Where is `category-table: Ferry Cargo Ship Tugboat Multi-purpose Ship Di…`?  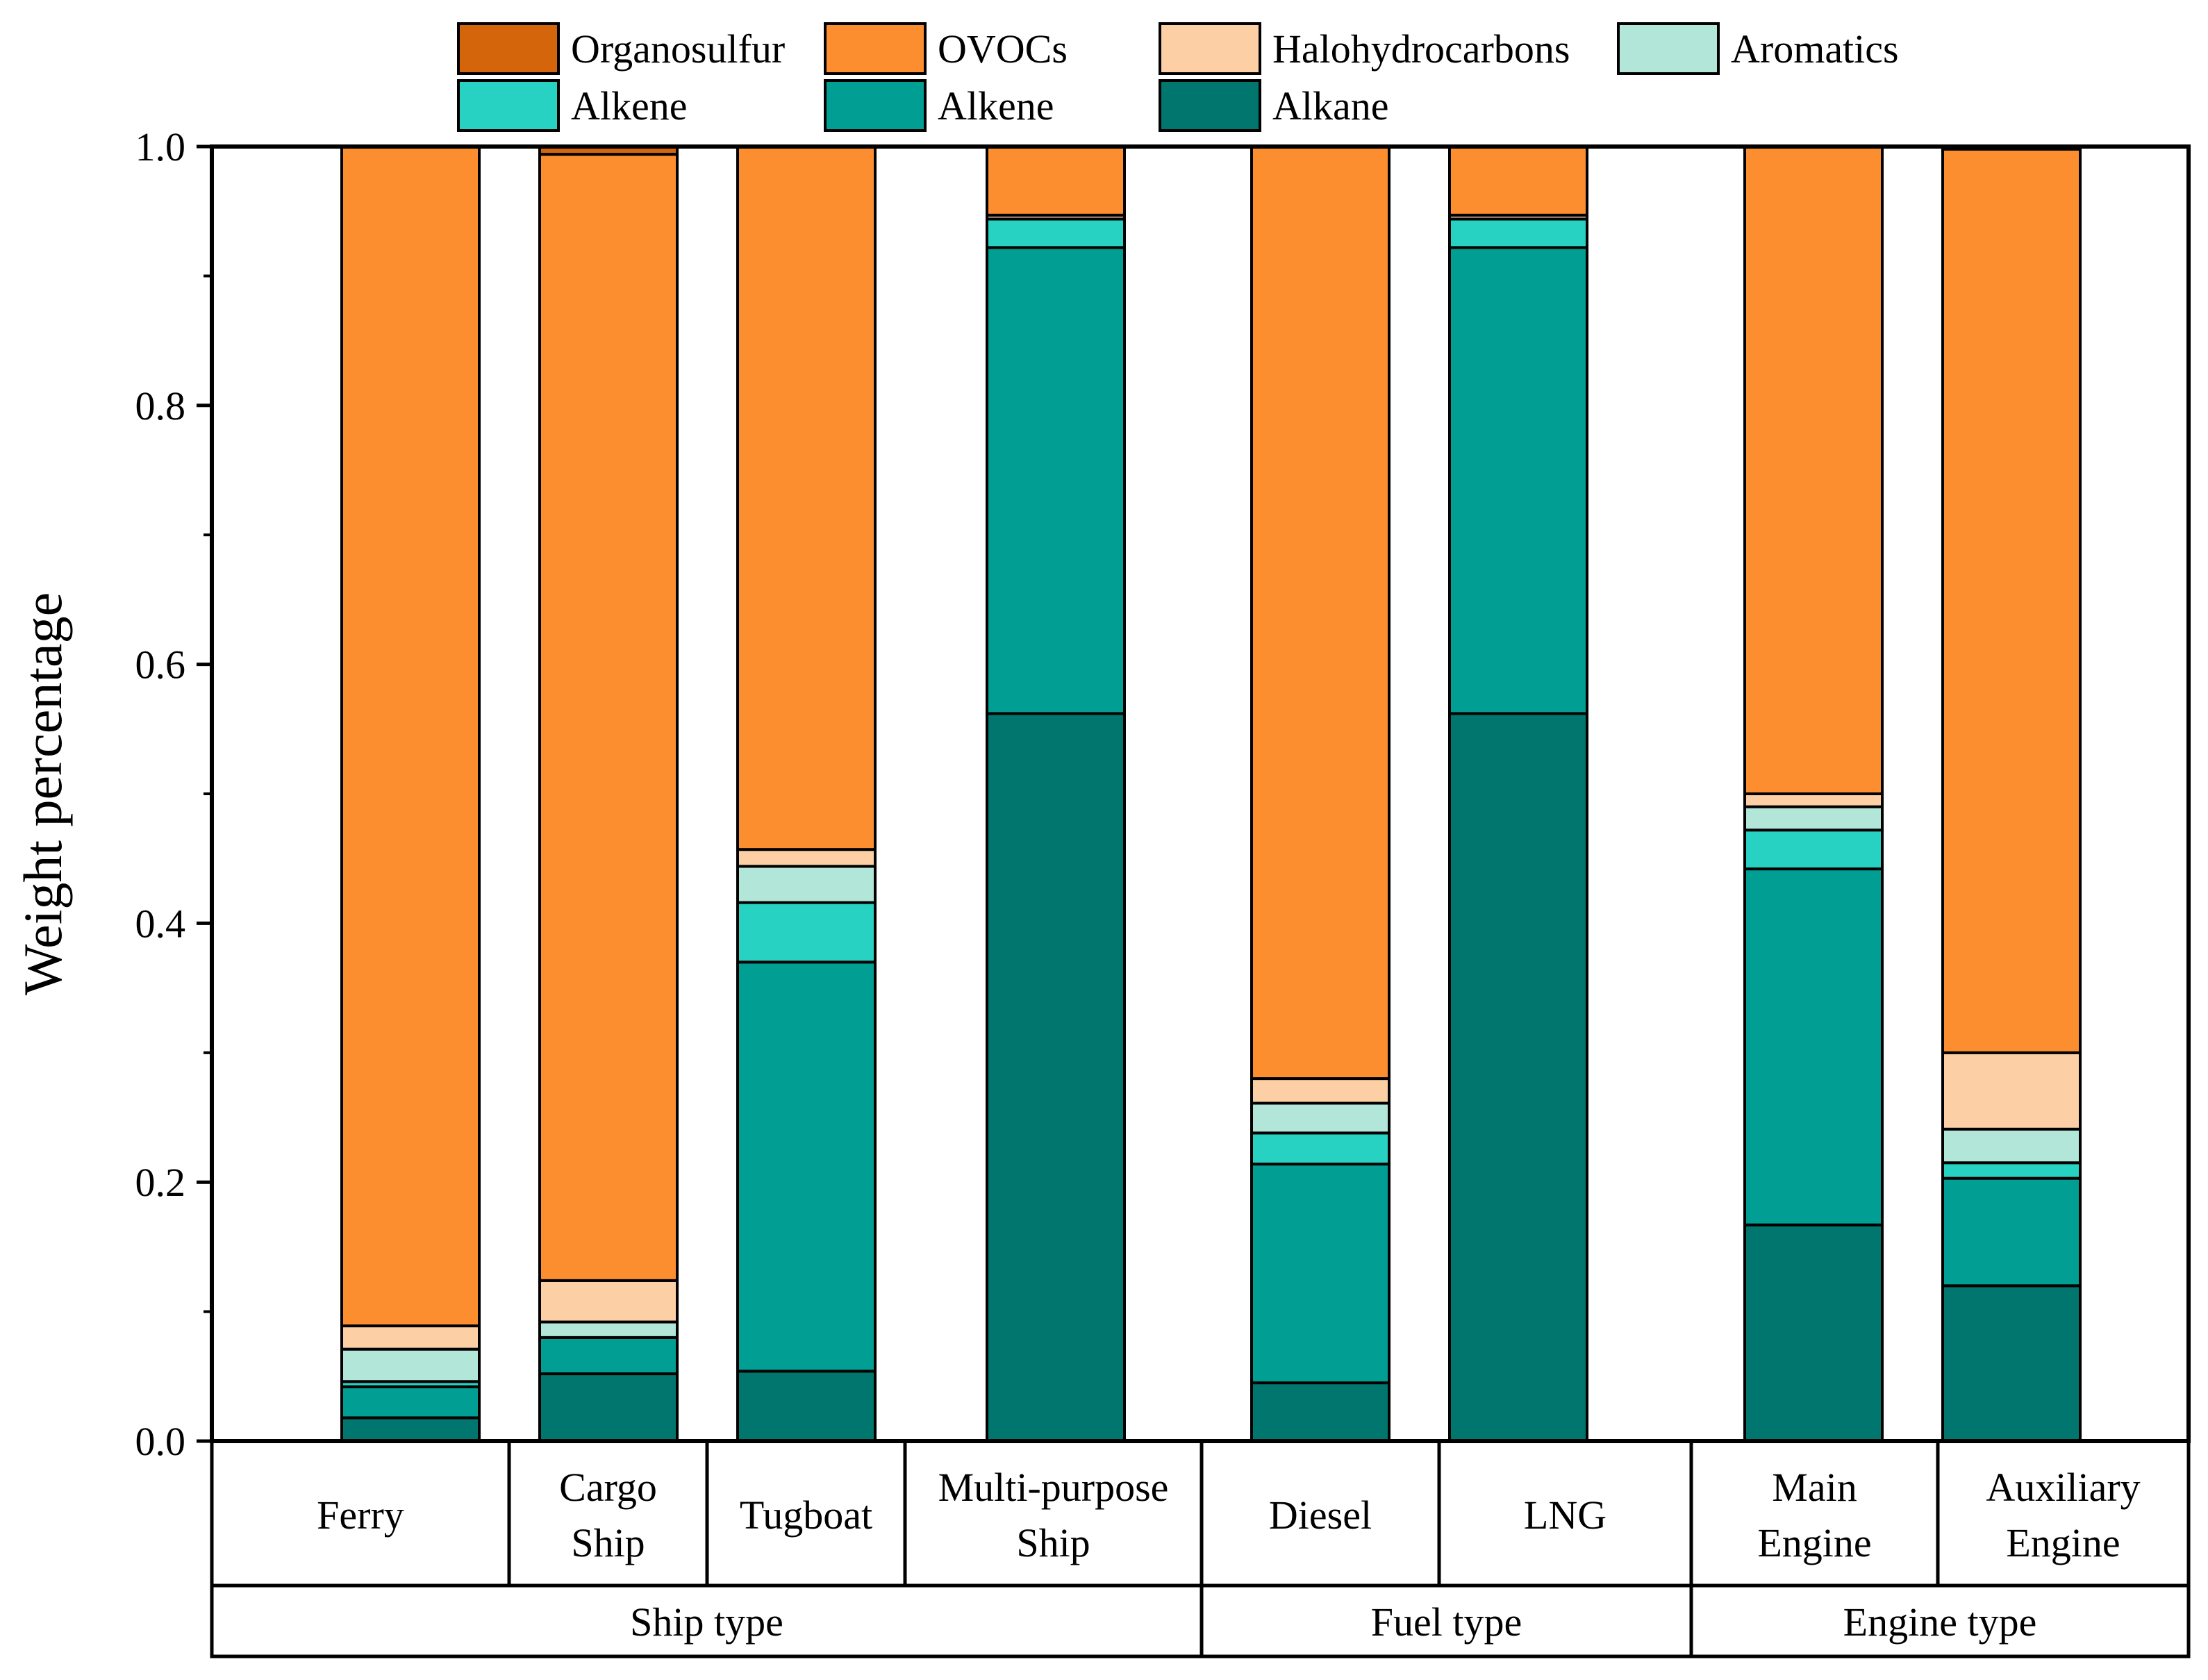
category-table: Ferry Cargo Ship Tugboat Multi-purpose Ship Di… is located at coordinates (1200, 1548).